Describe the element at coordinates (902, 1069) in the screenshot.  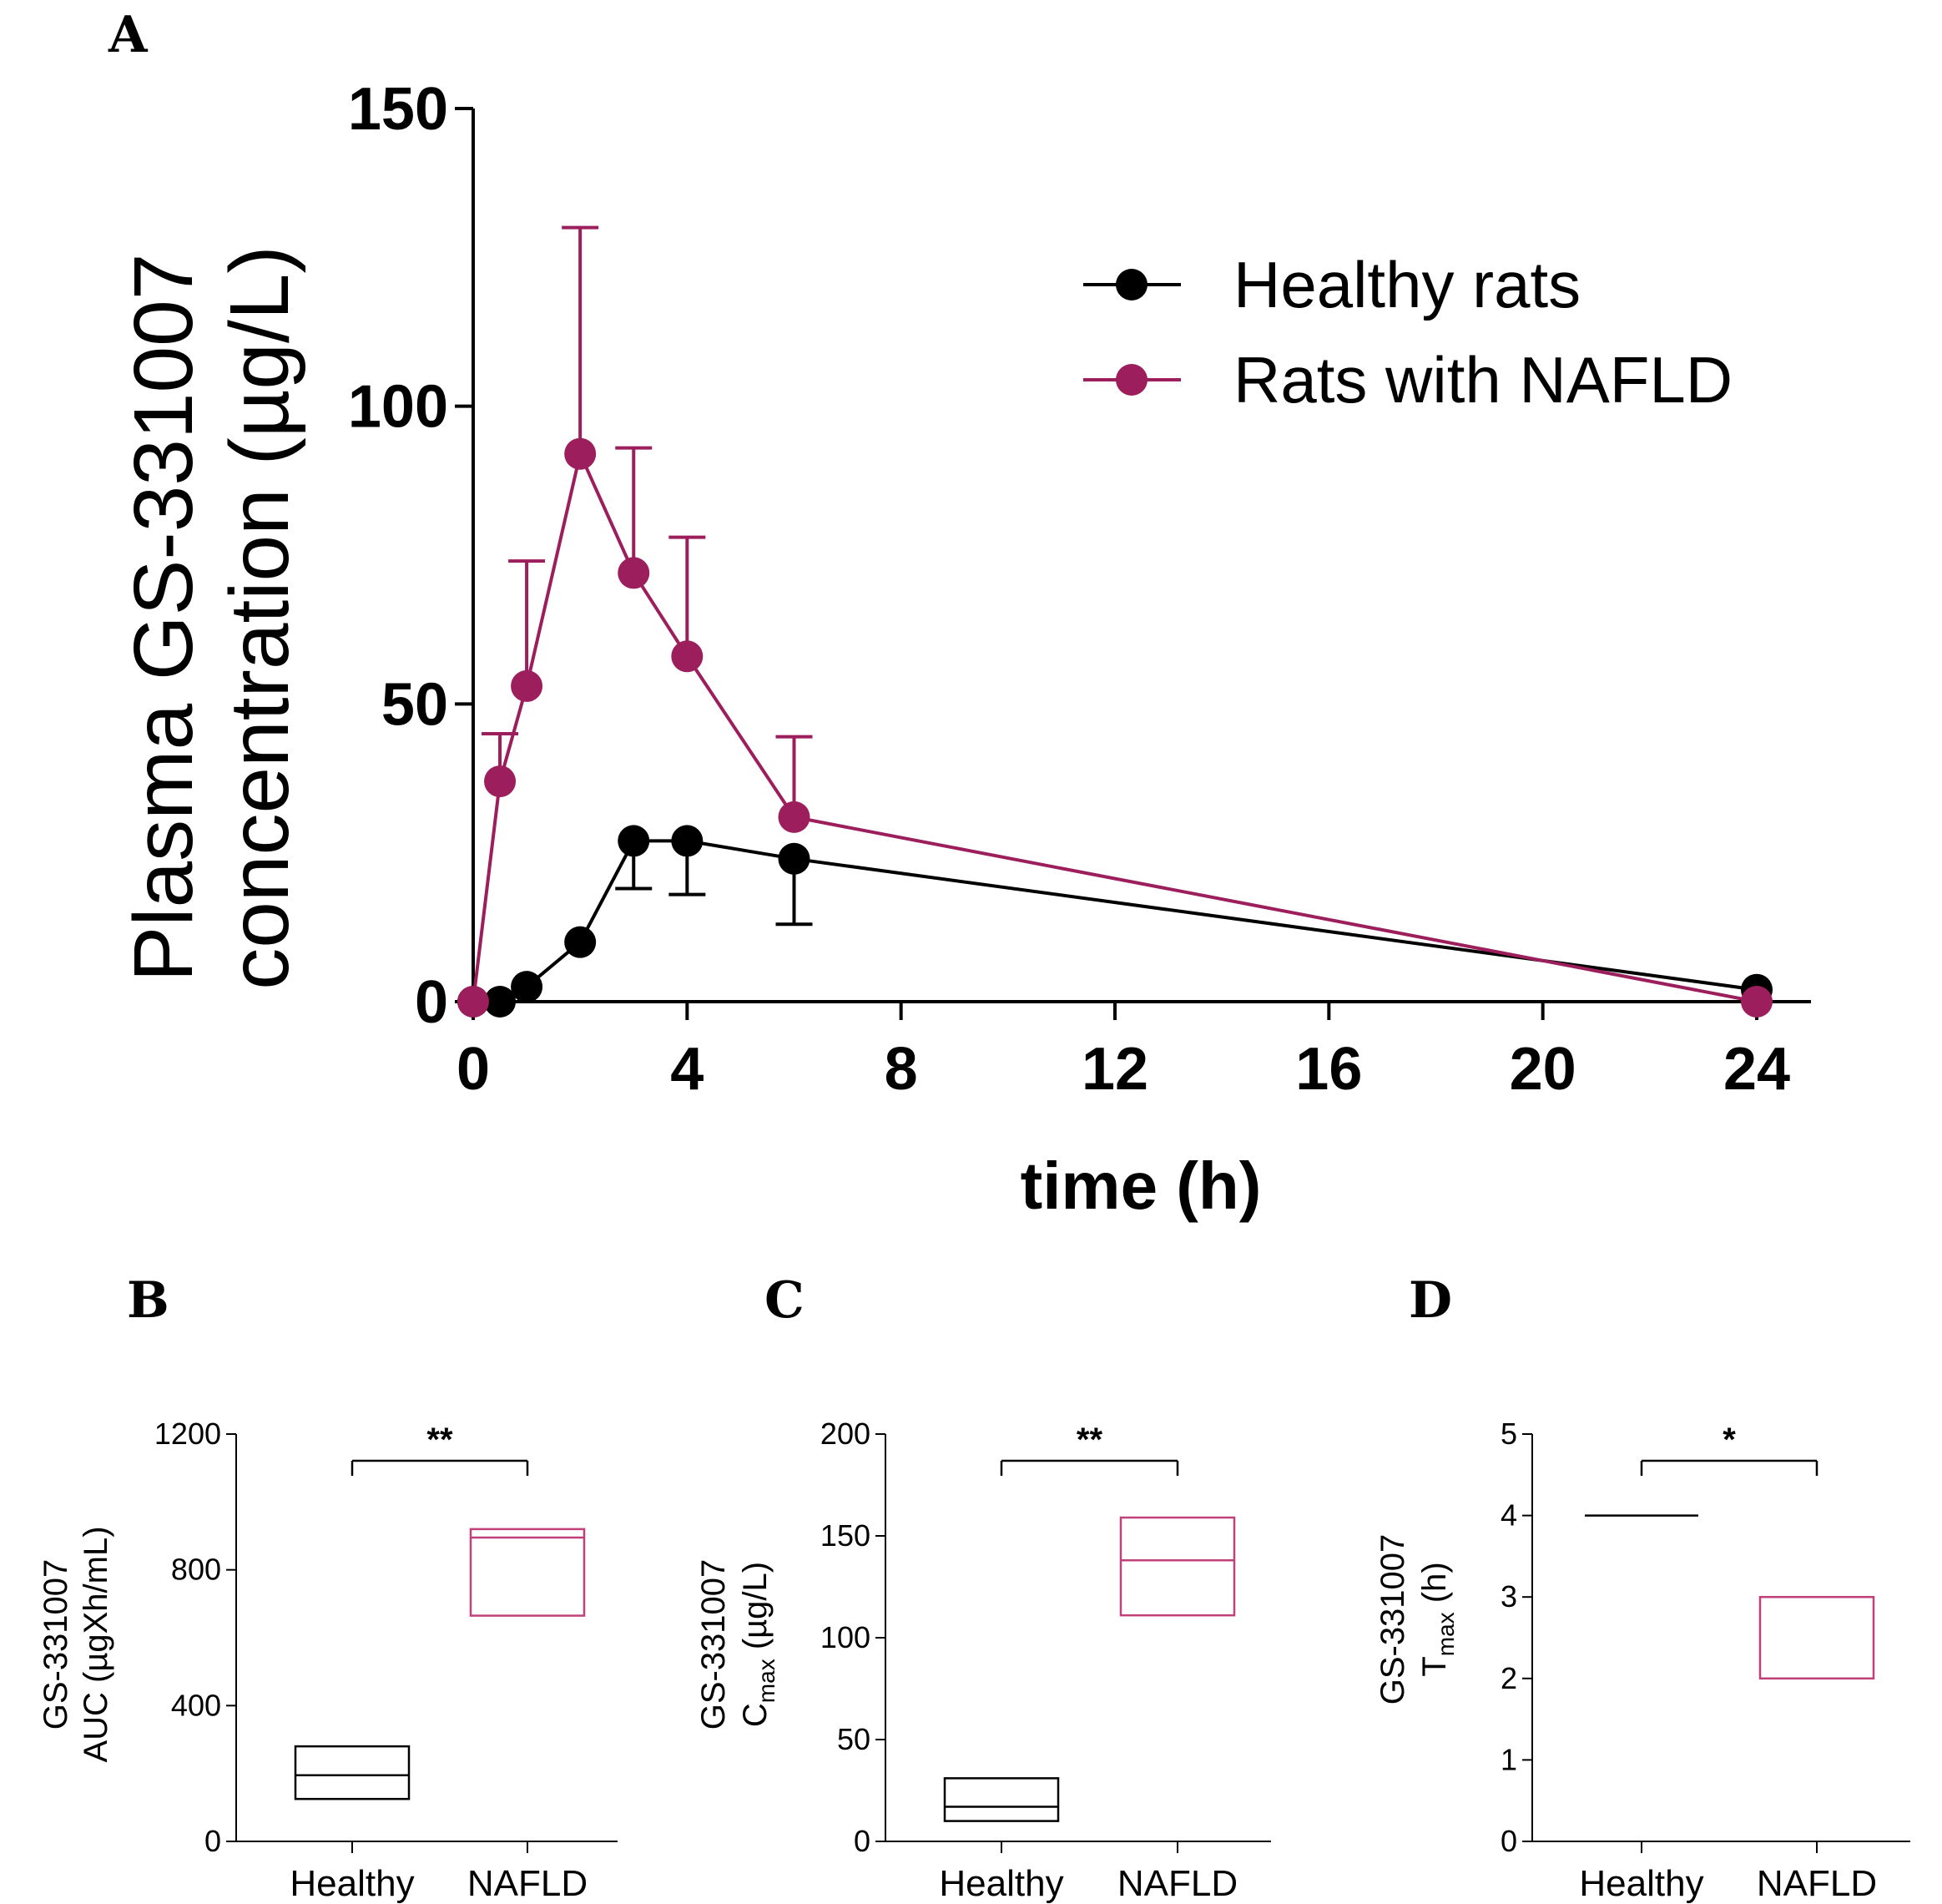
I see `panel-a-x-tick-label: 8` at that location.